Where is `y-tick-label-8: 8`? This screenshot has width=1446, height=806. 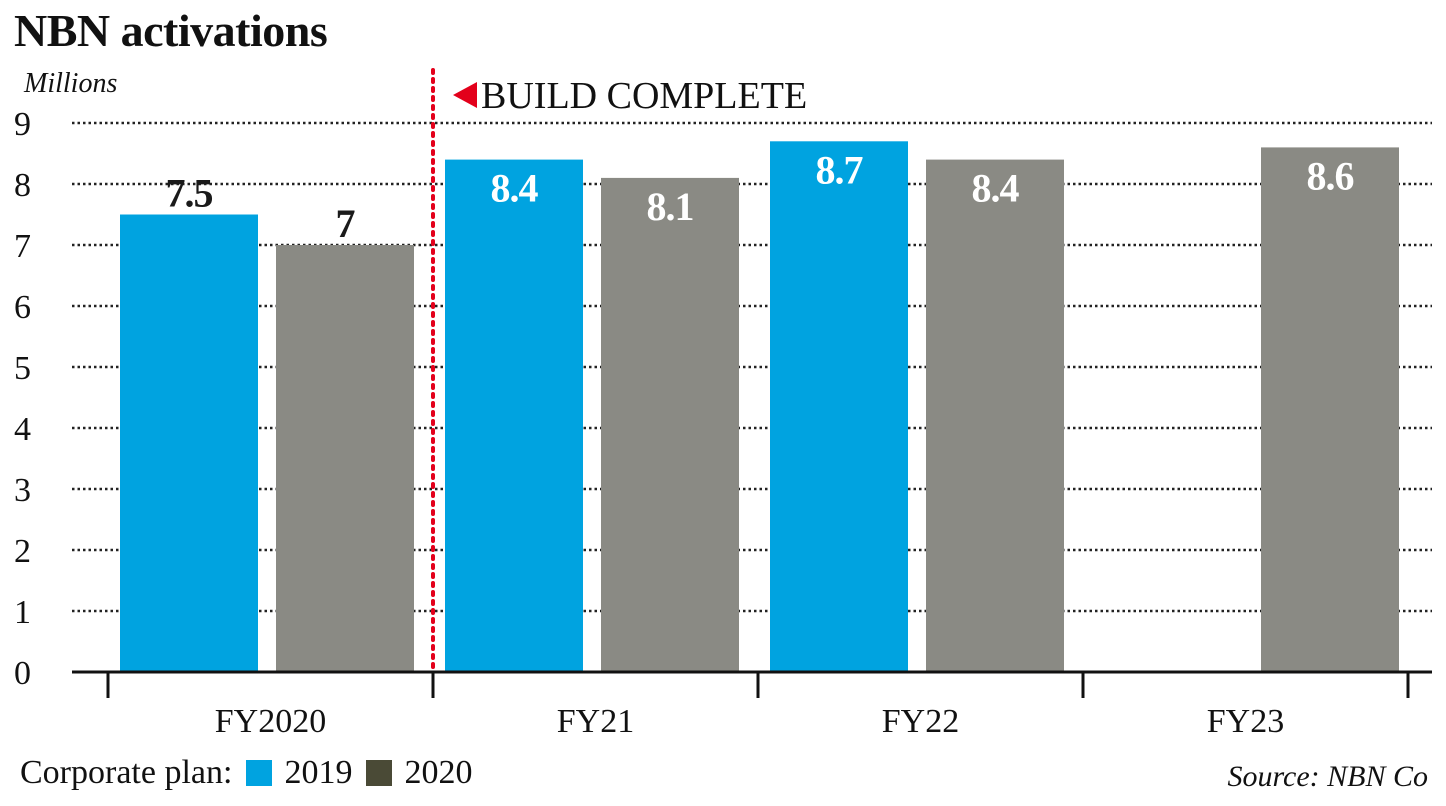
y-tick-label-8: 8 is located at coordinates (22, 185).